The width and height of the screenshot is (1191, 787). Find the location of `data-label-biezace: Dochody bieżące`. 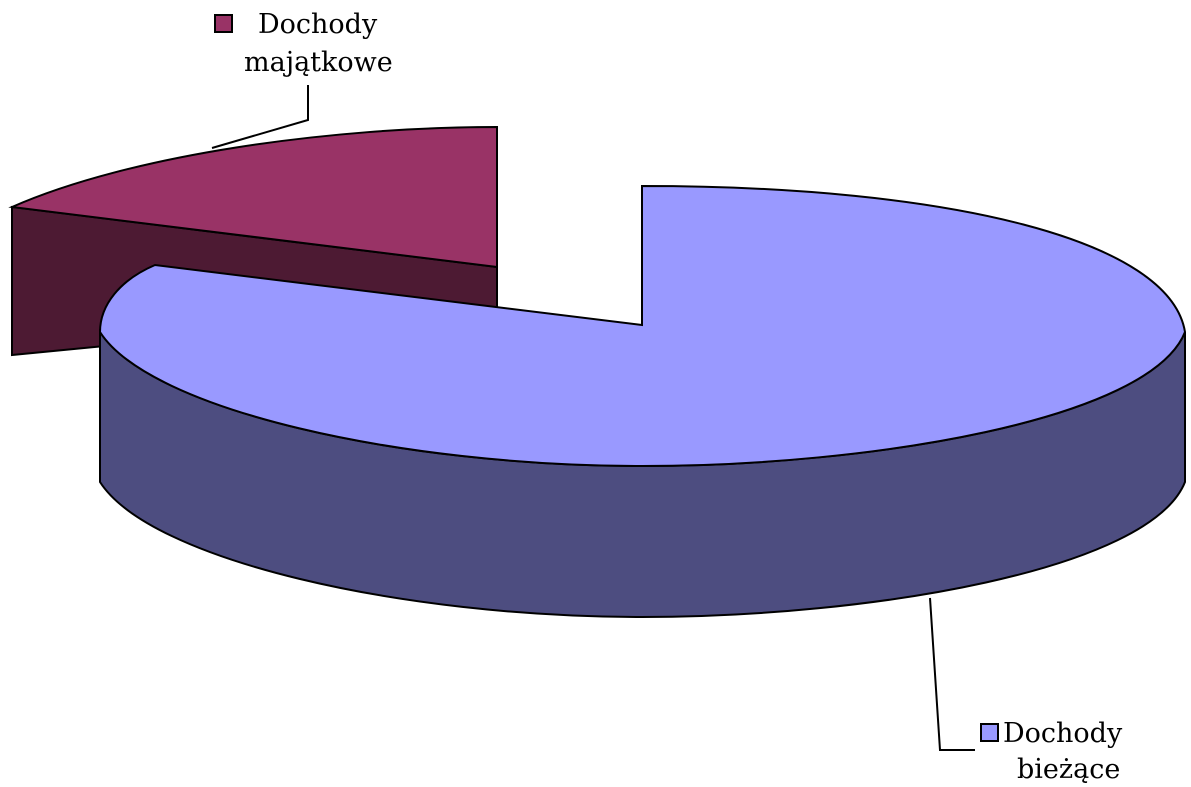

data-label-biezace: Dochody bieżące is located at coordinates (1051, 751).